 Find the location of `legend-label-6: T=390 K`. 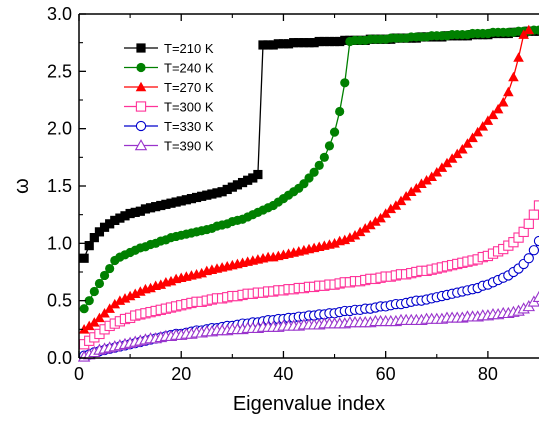

legend-label-6: T=390 K is located at coordinates (189, 146).